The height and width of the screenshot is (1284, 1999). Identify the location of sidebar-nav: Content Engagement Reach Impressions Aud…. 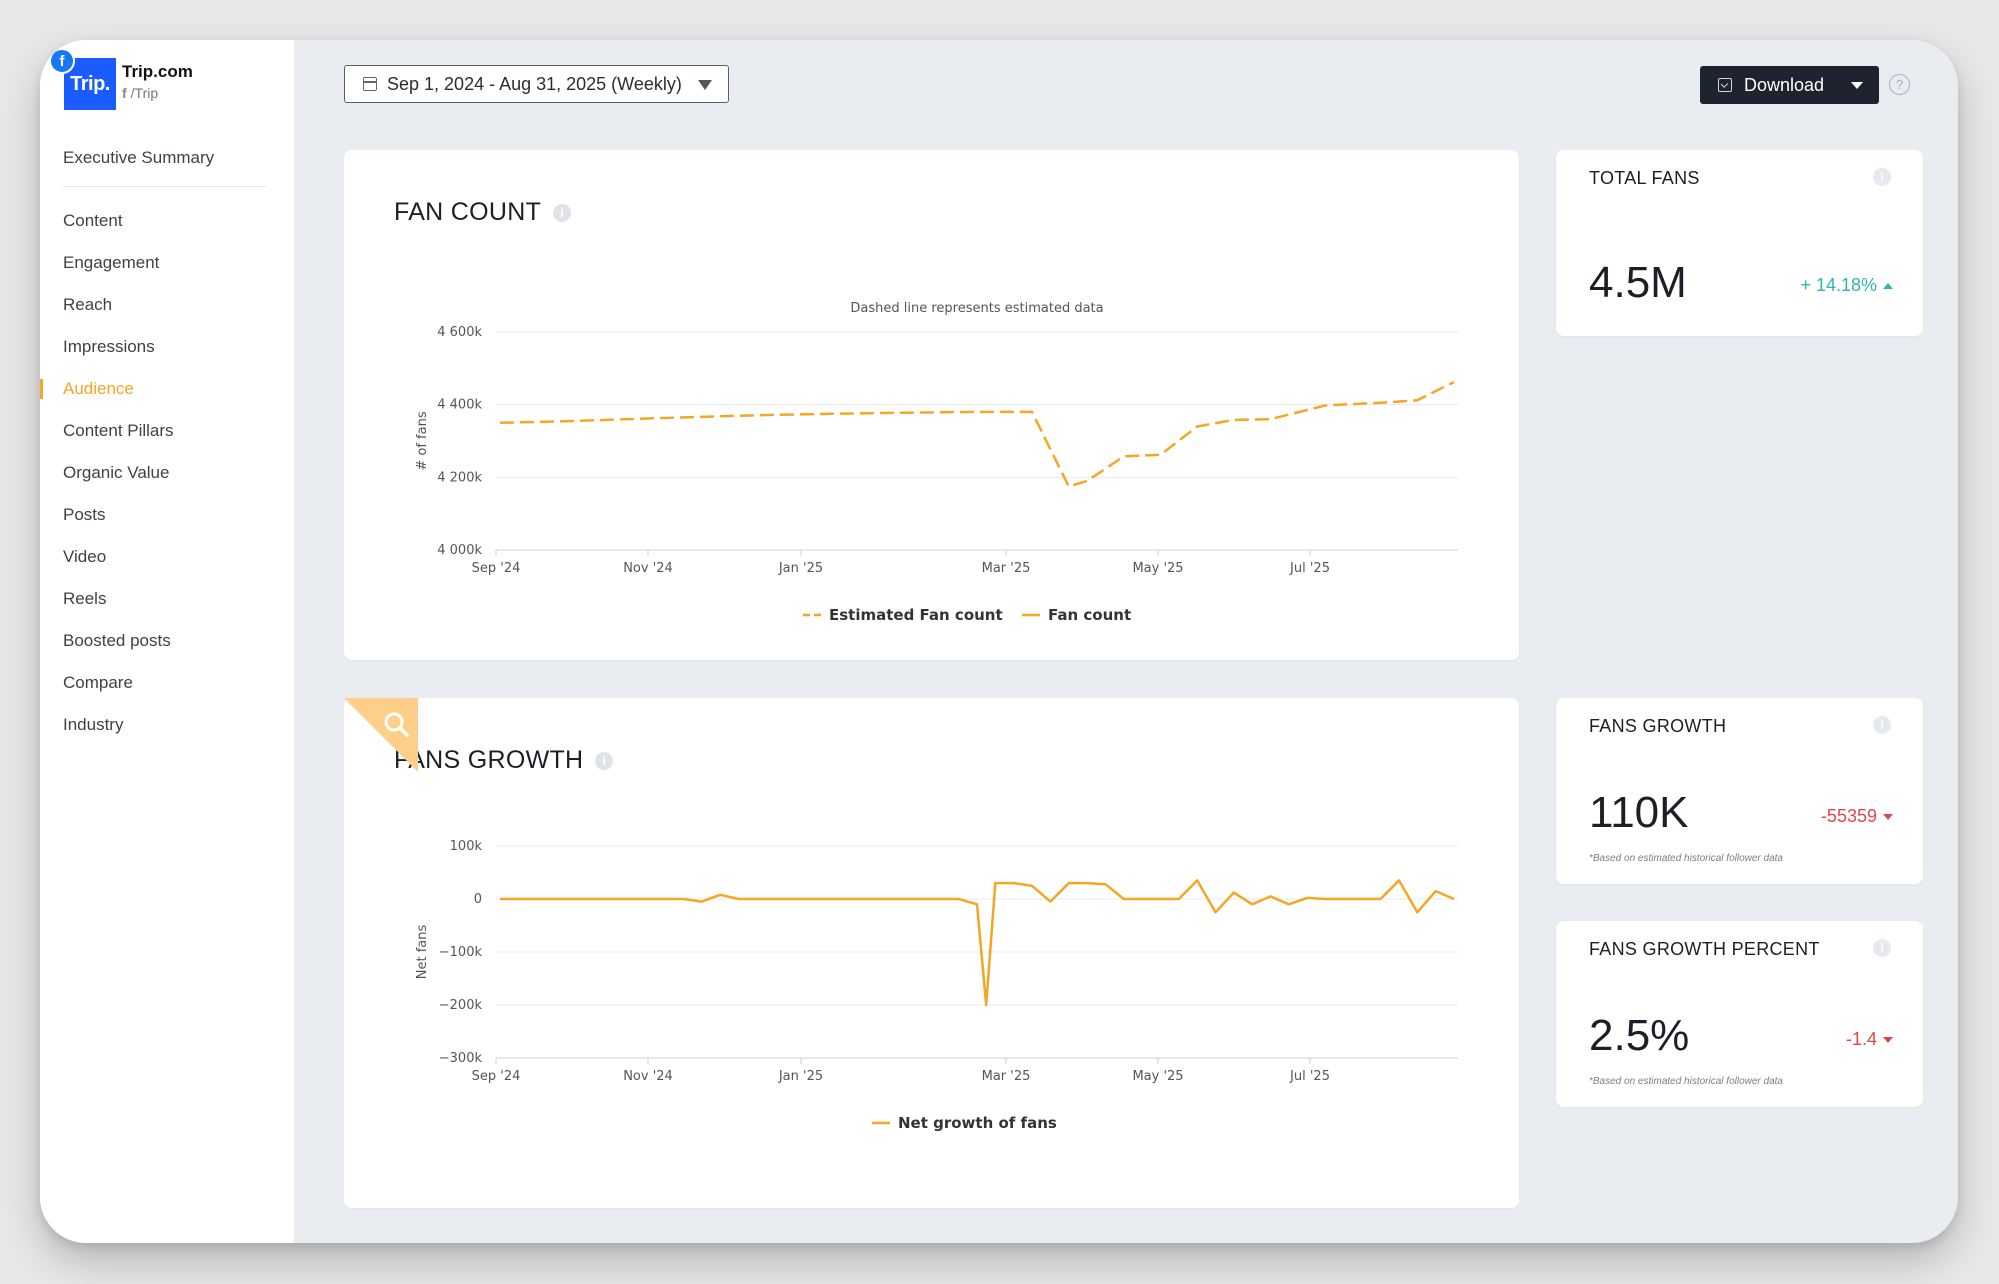
(167, 473).